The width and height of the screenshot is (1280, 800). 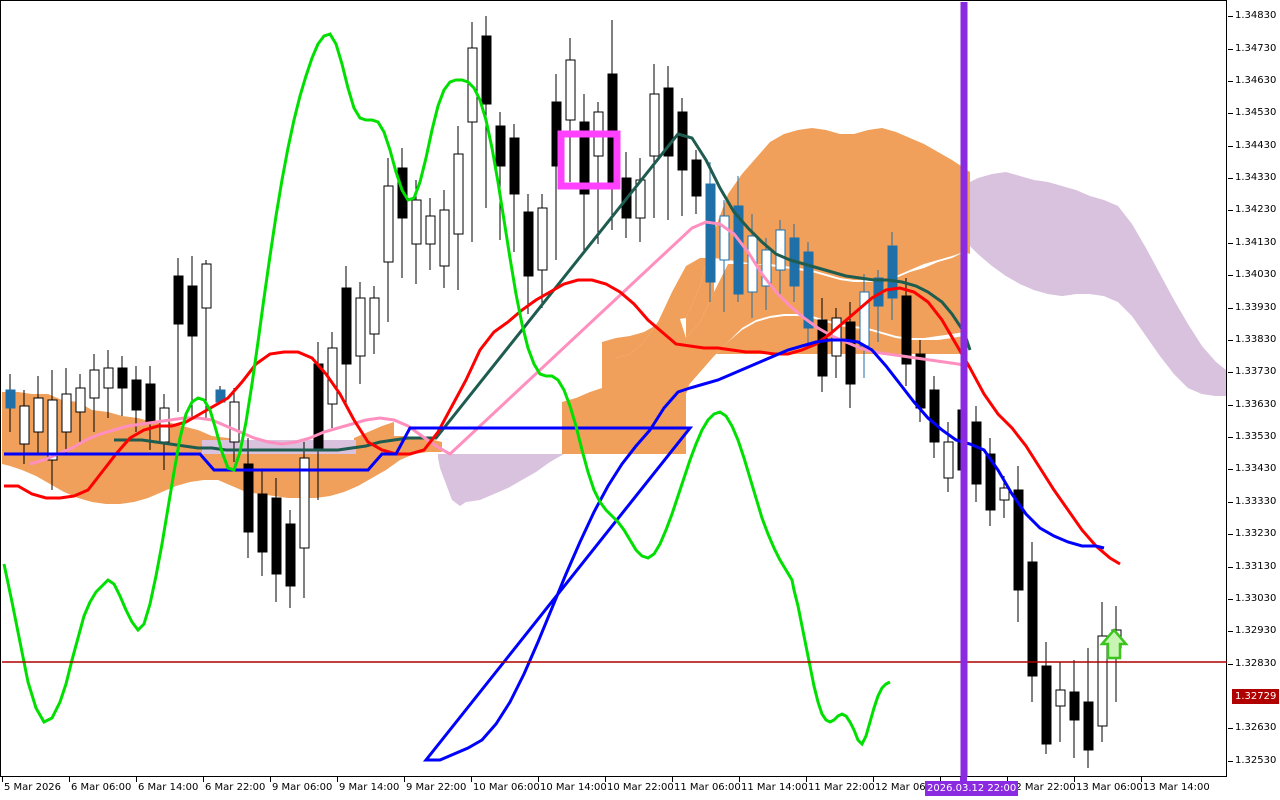 I want to click on price-tick-label: 1.32630, so click(x=1256, y=727).